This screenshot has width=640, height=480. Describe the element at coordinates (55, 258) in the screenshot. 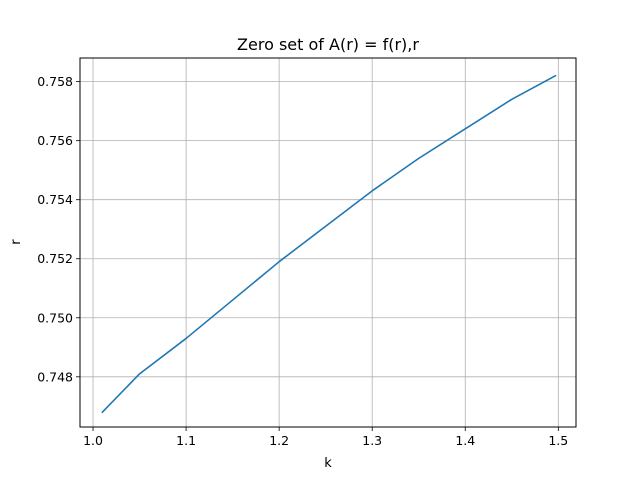

I see `y-tick-label: 0.752` at that location.